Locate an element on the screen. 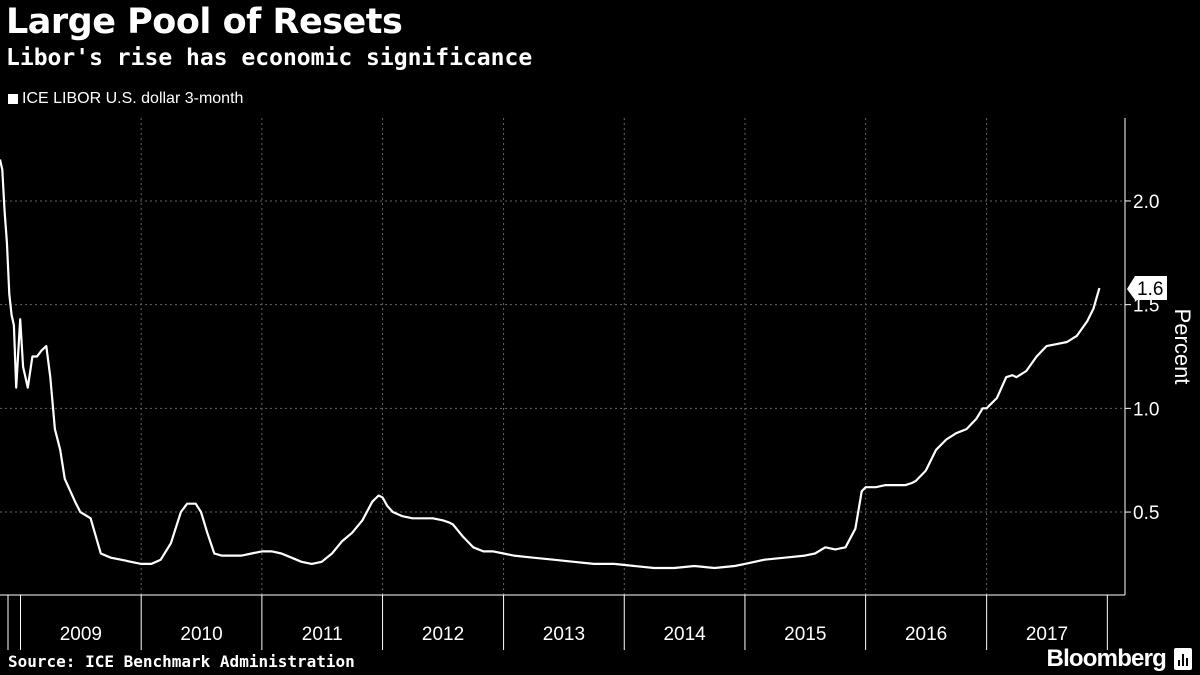 Image resolution: width=1200 pixels, height=675 pixels. chart-subtitle: Libor's rise has economic significance is located at coordinates (269, 58).